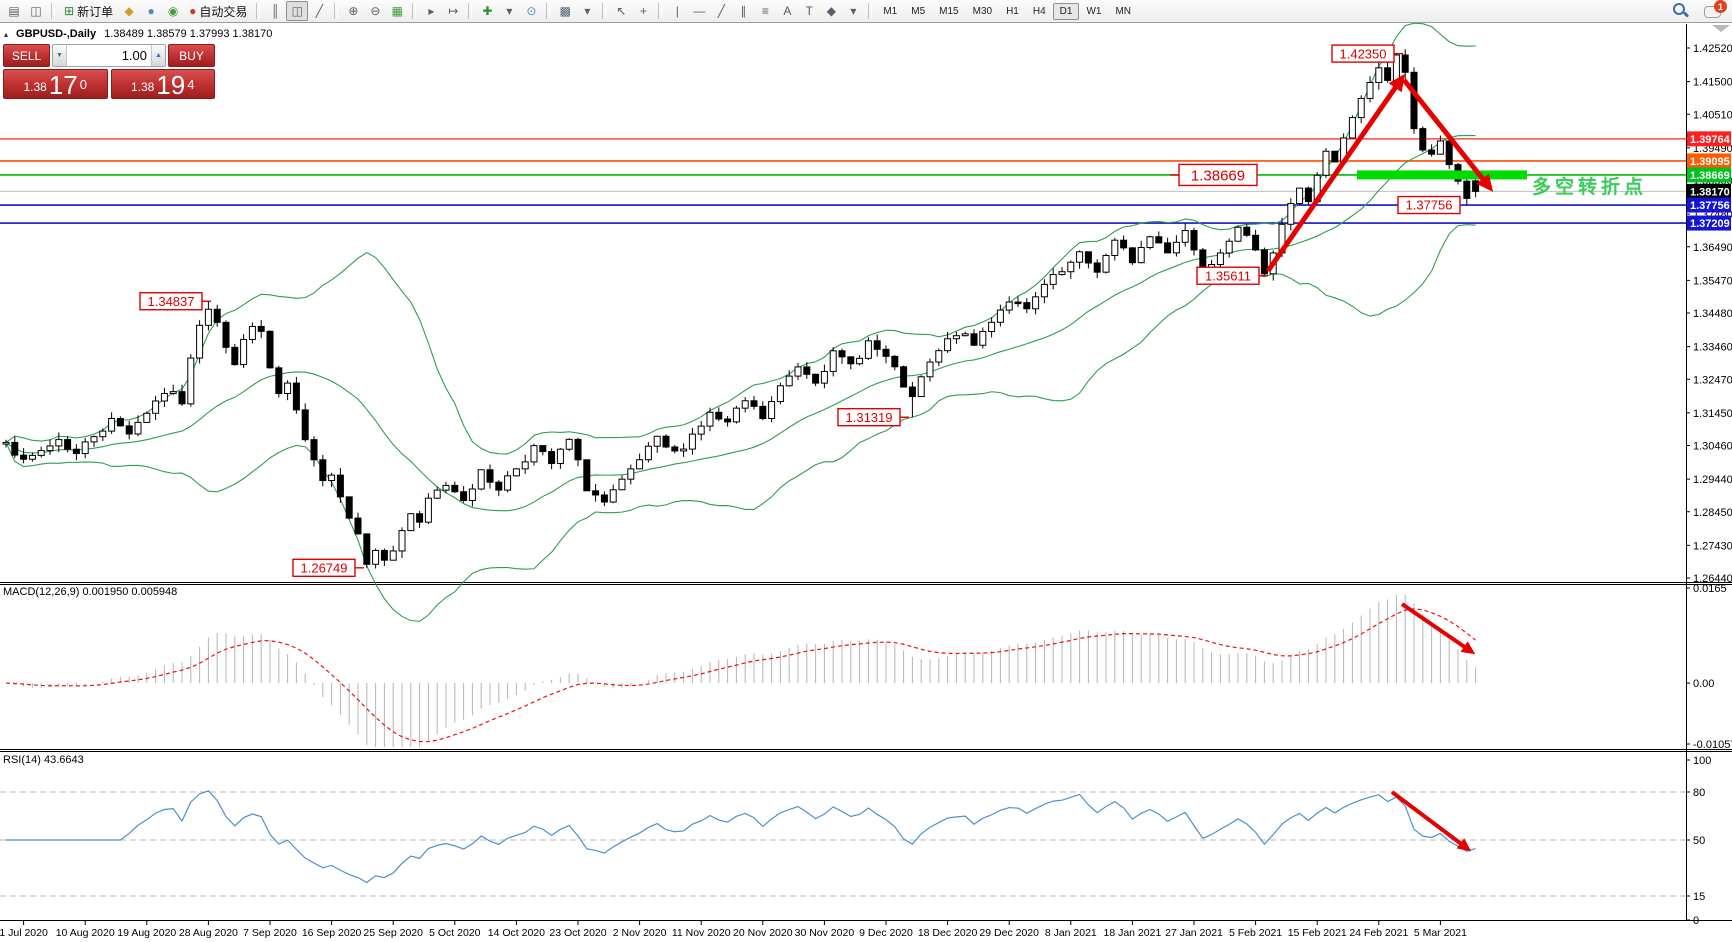 Image resolution: width=1732 pixels, height=942 pixels. Describe the element at coordinates (1712, 380) in the screenshot. I see `svg-text: 1.32470` at that location.